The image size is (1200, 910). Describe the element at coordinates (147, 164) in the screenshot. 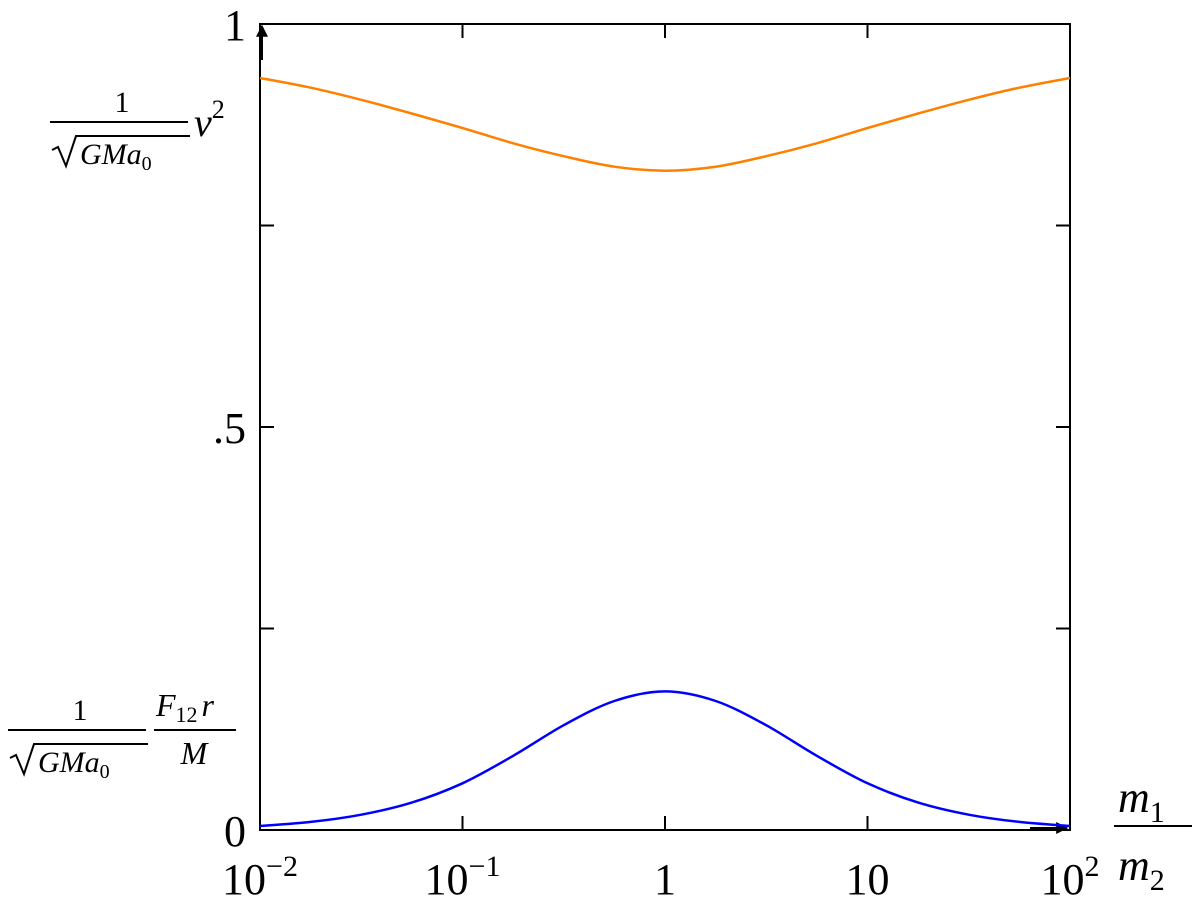

I see `v-label-radicand-sub: 0` at that location.